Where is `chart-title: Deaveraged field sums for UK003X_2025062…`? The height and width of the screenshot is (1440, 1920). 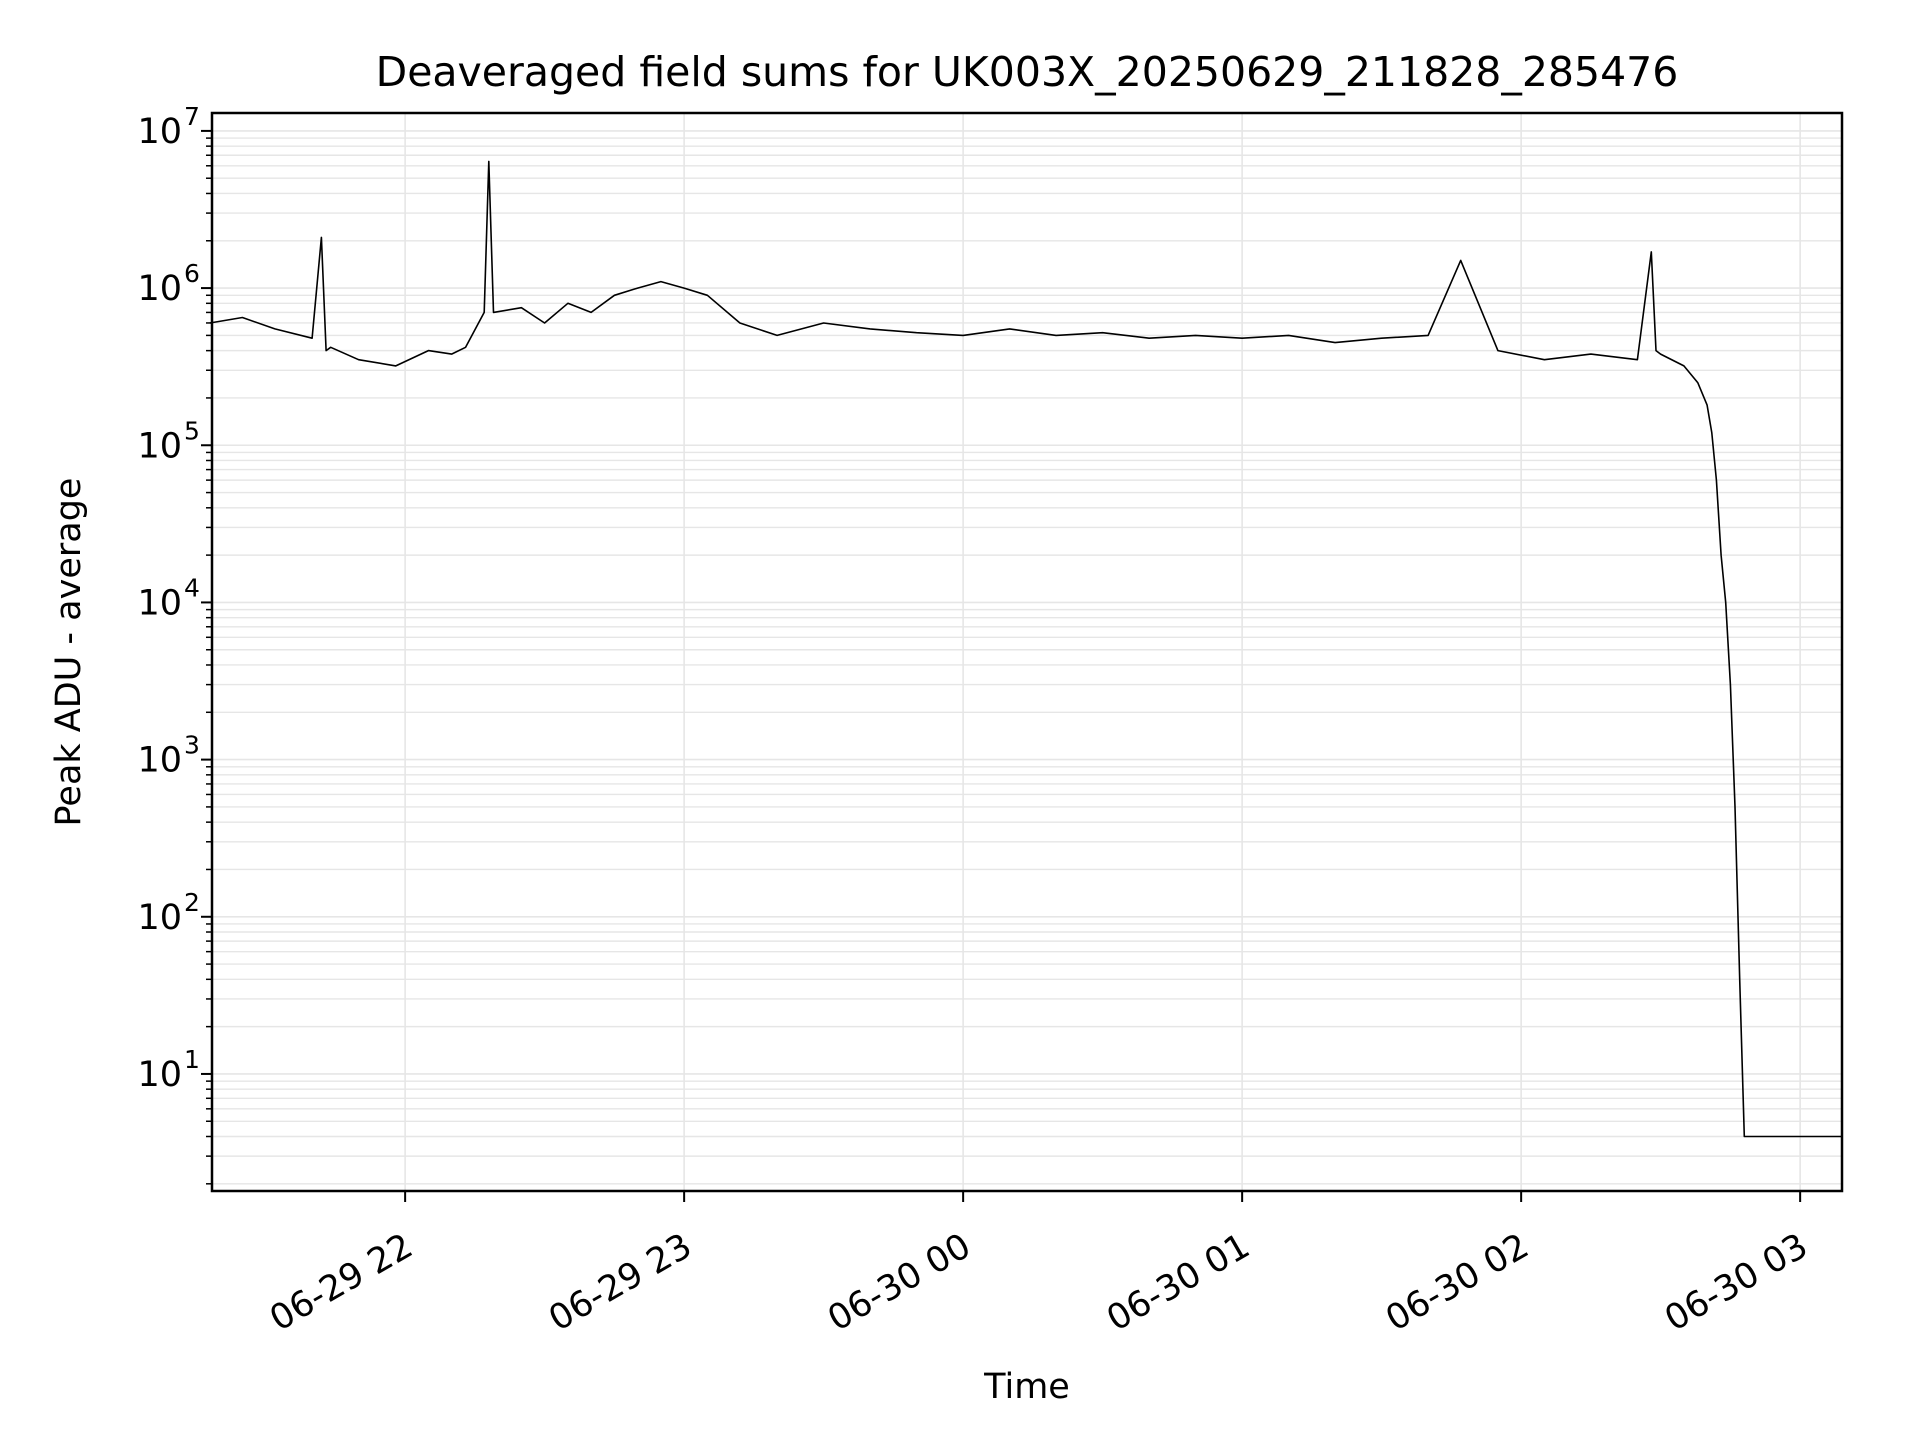
chart-title: Deaveraged field sums for UK003X_2025062… is located at coordinates (1027, 72).